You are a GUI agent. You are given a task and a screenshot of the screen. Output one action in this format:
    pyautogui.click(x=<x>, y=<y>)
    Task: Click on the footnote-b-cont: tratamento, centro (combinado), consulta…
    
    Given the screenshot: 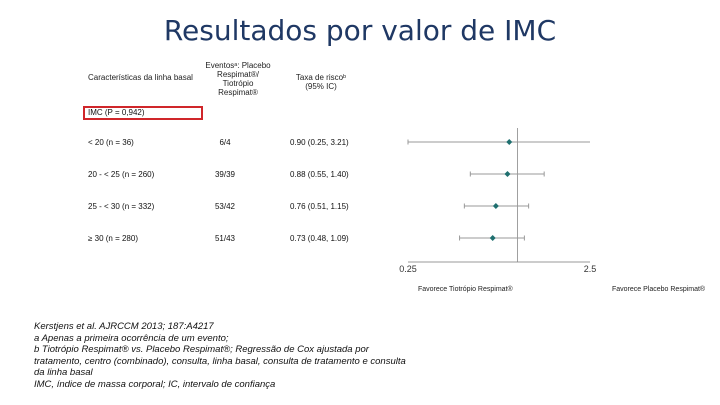 What is the action you would take?
    pyautogui.click(x=220, y=361)
    